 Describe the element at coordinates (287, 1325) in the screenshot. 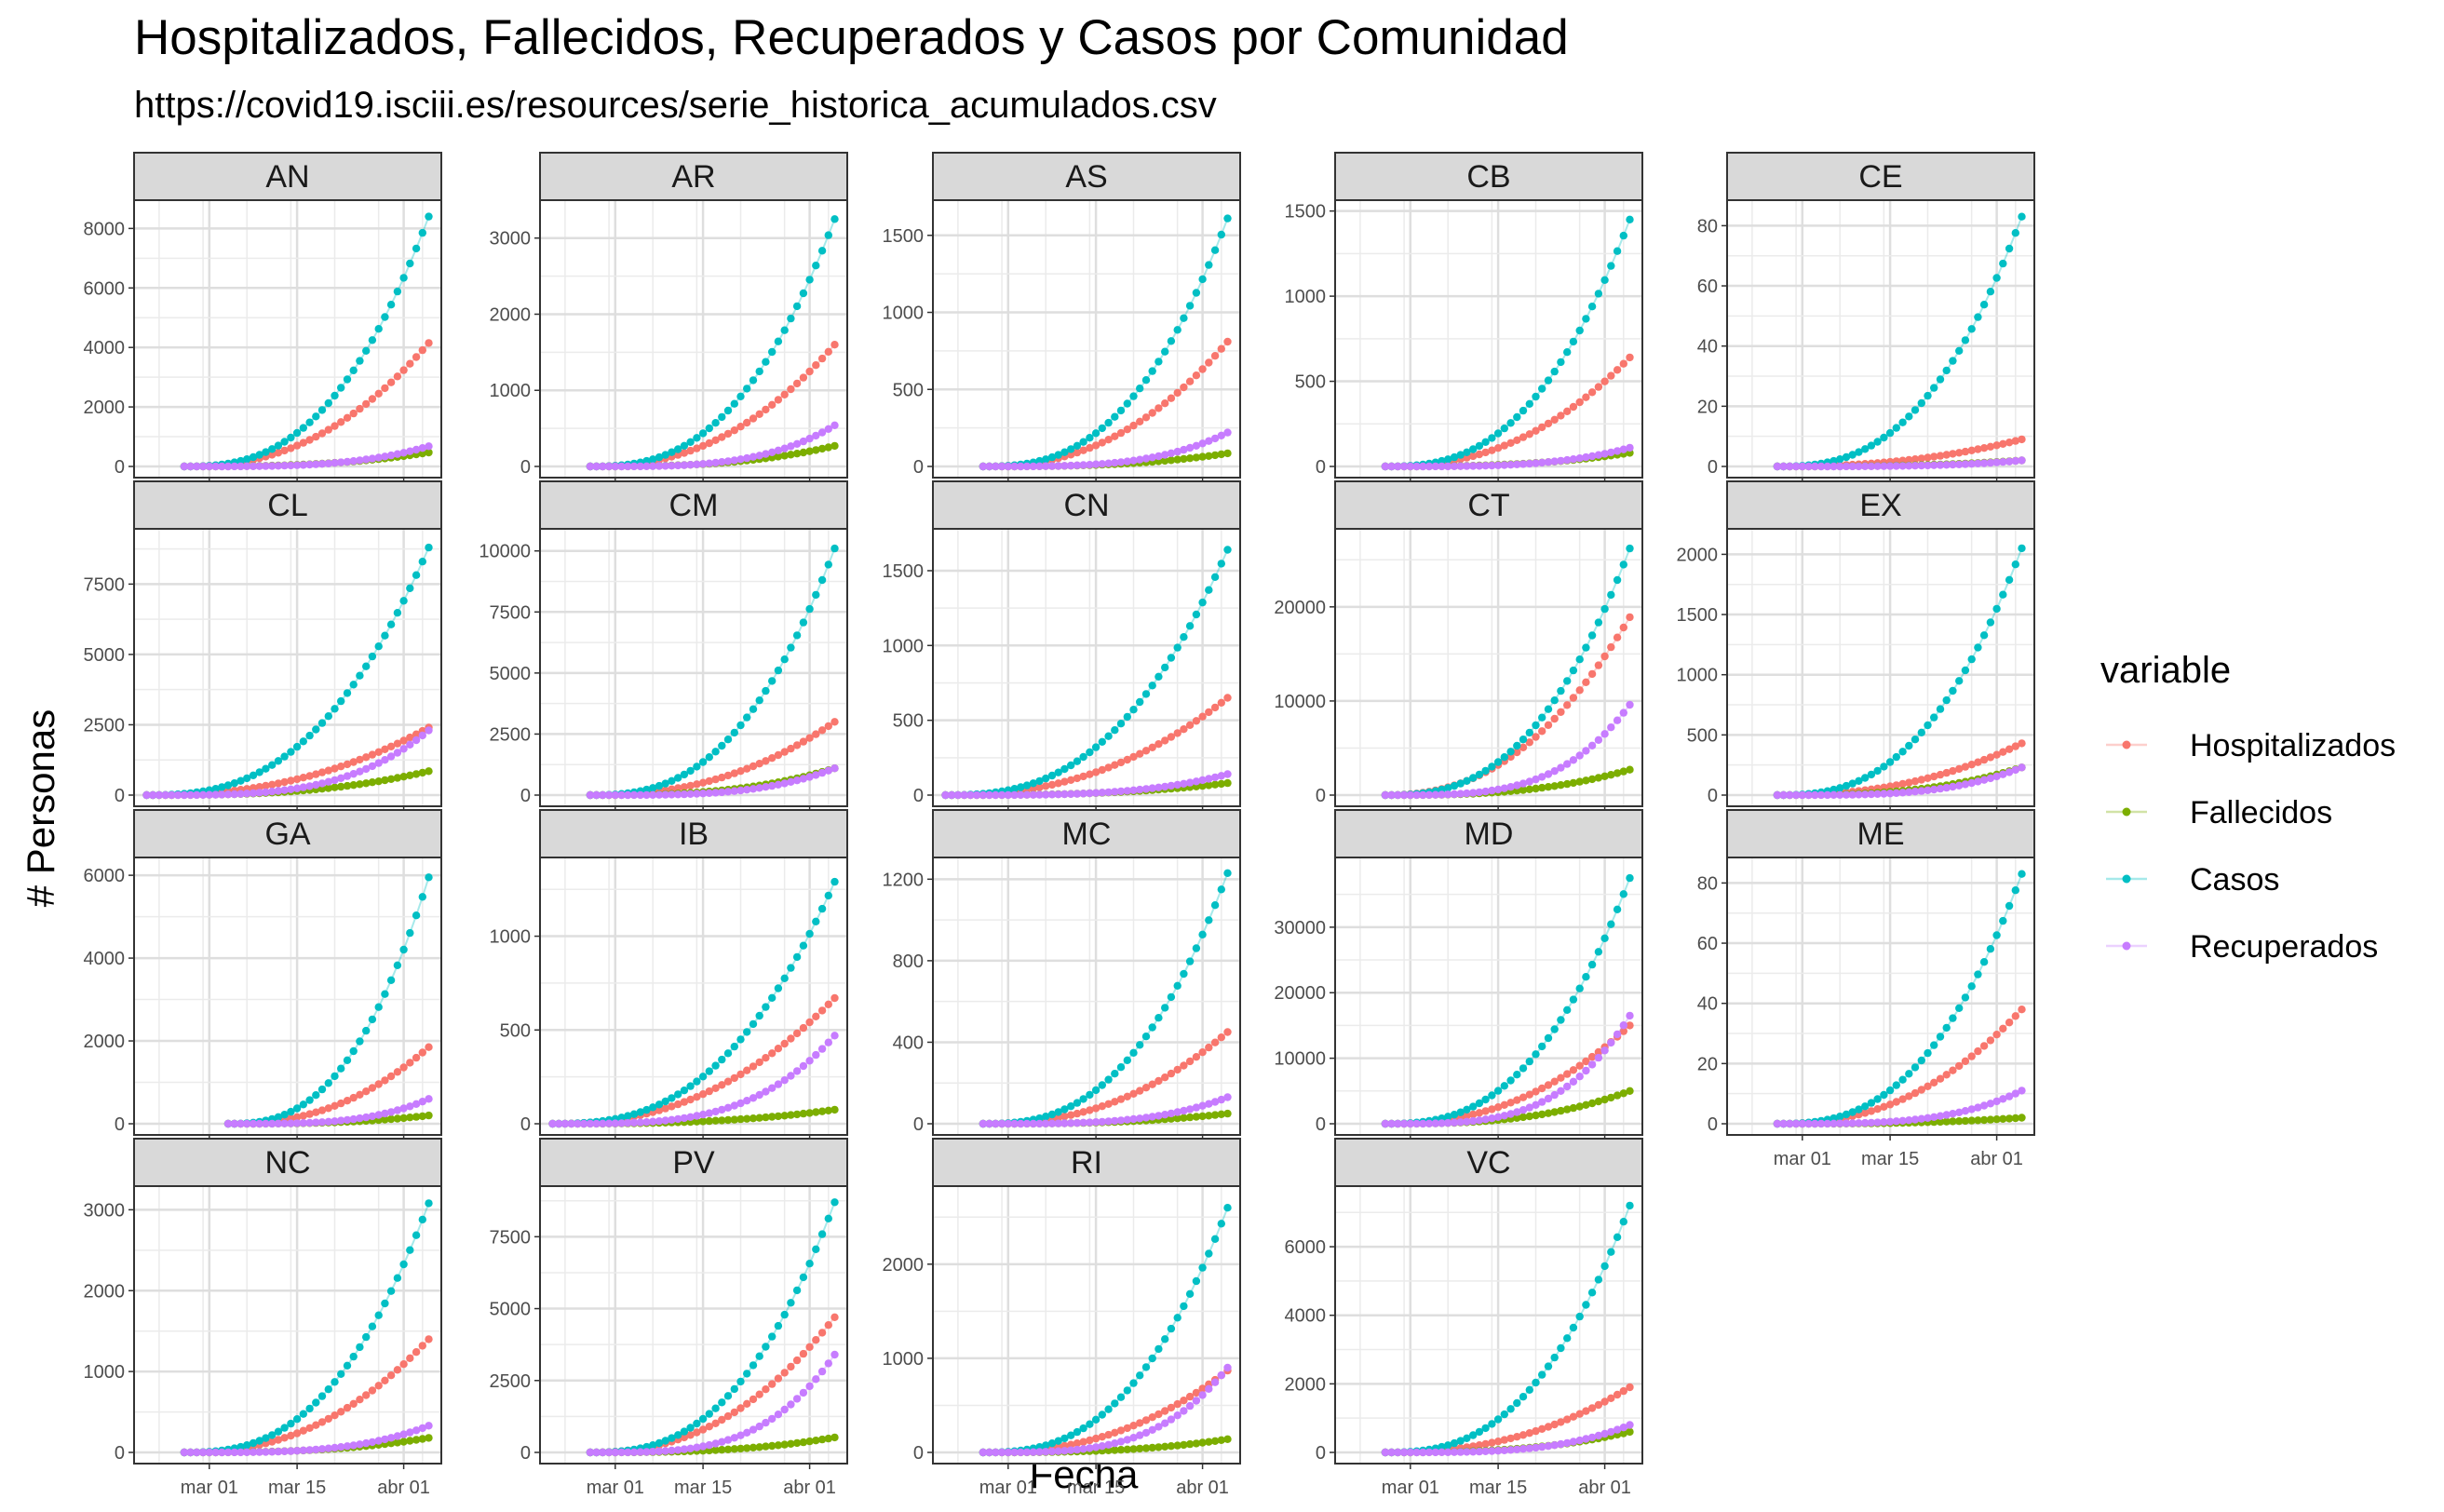

I see `panel-border` at that location.